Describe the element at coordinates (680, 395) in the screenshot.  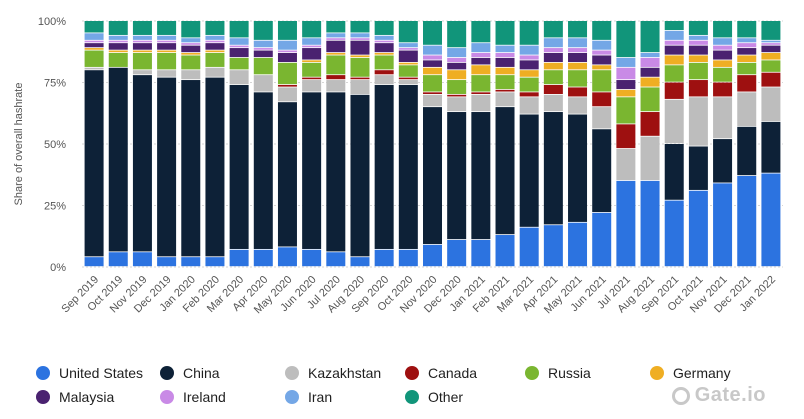
I see `gate-io-logo-icon` at that location.